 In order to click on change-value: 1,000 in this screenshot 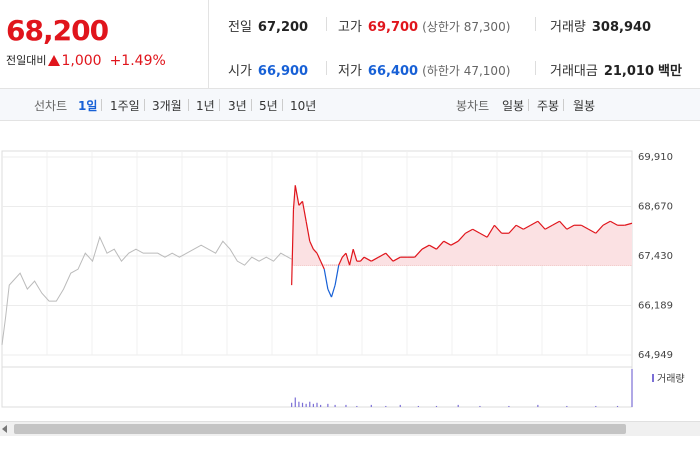, I will do `click(81, 61)`.